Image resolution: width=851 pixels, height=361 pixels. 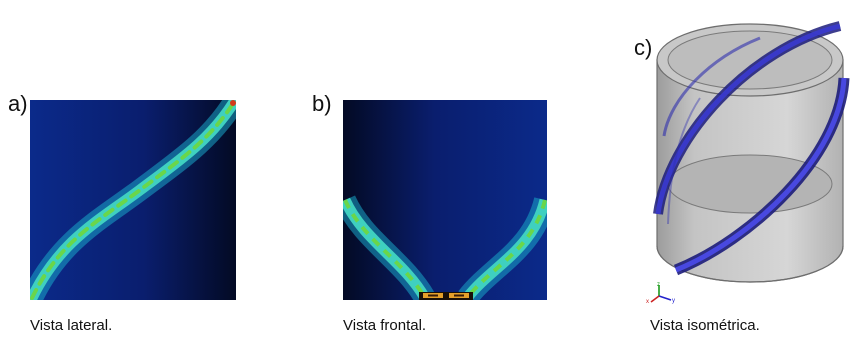 What do you see at coordinates (660, 293) in the screenshot?
I see `axis-triad-icon: z y x` at bounding box center [660, 293].